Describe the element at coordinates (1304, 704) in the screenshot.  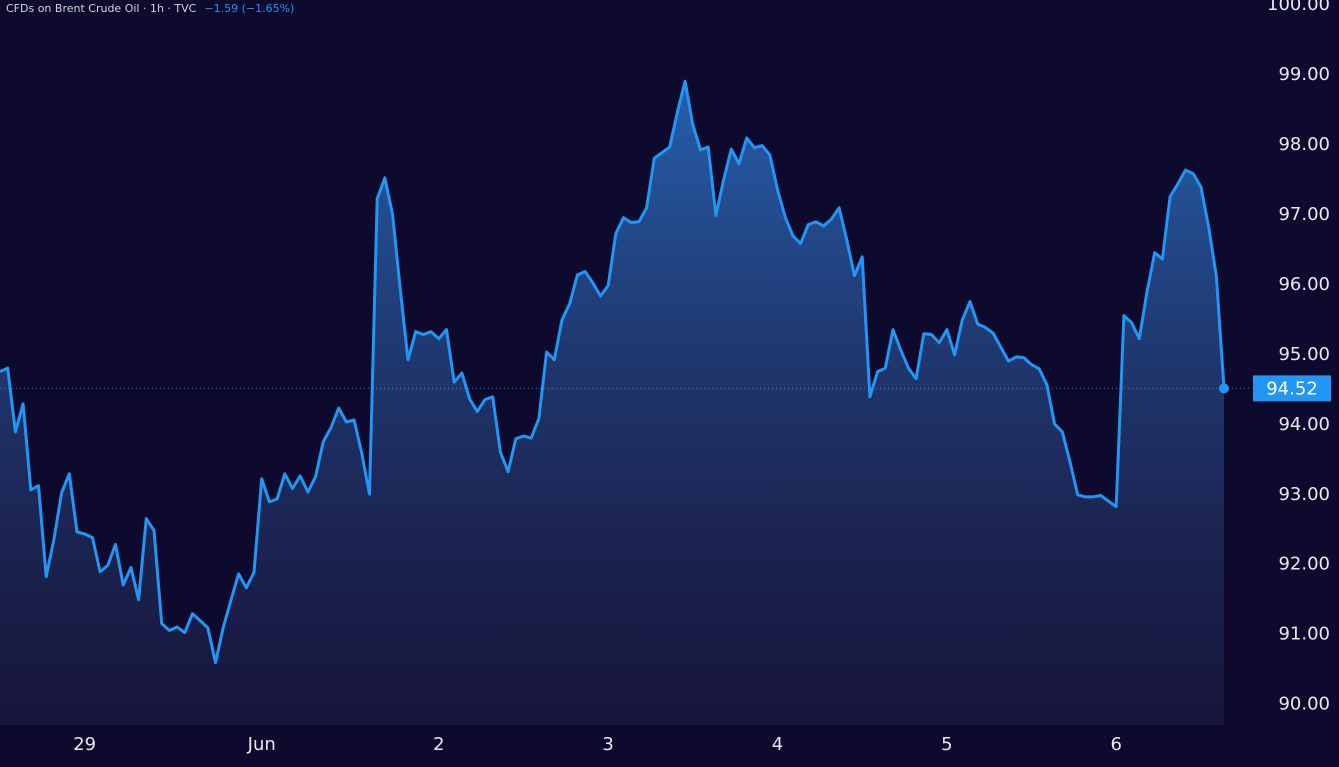
I see `y-tick-label: 90.00` at that location.